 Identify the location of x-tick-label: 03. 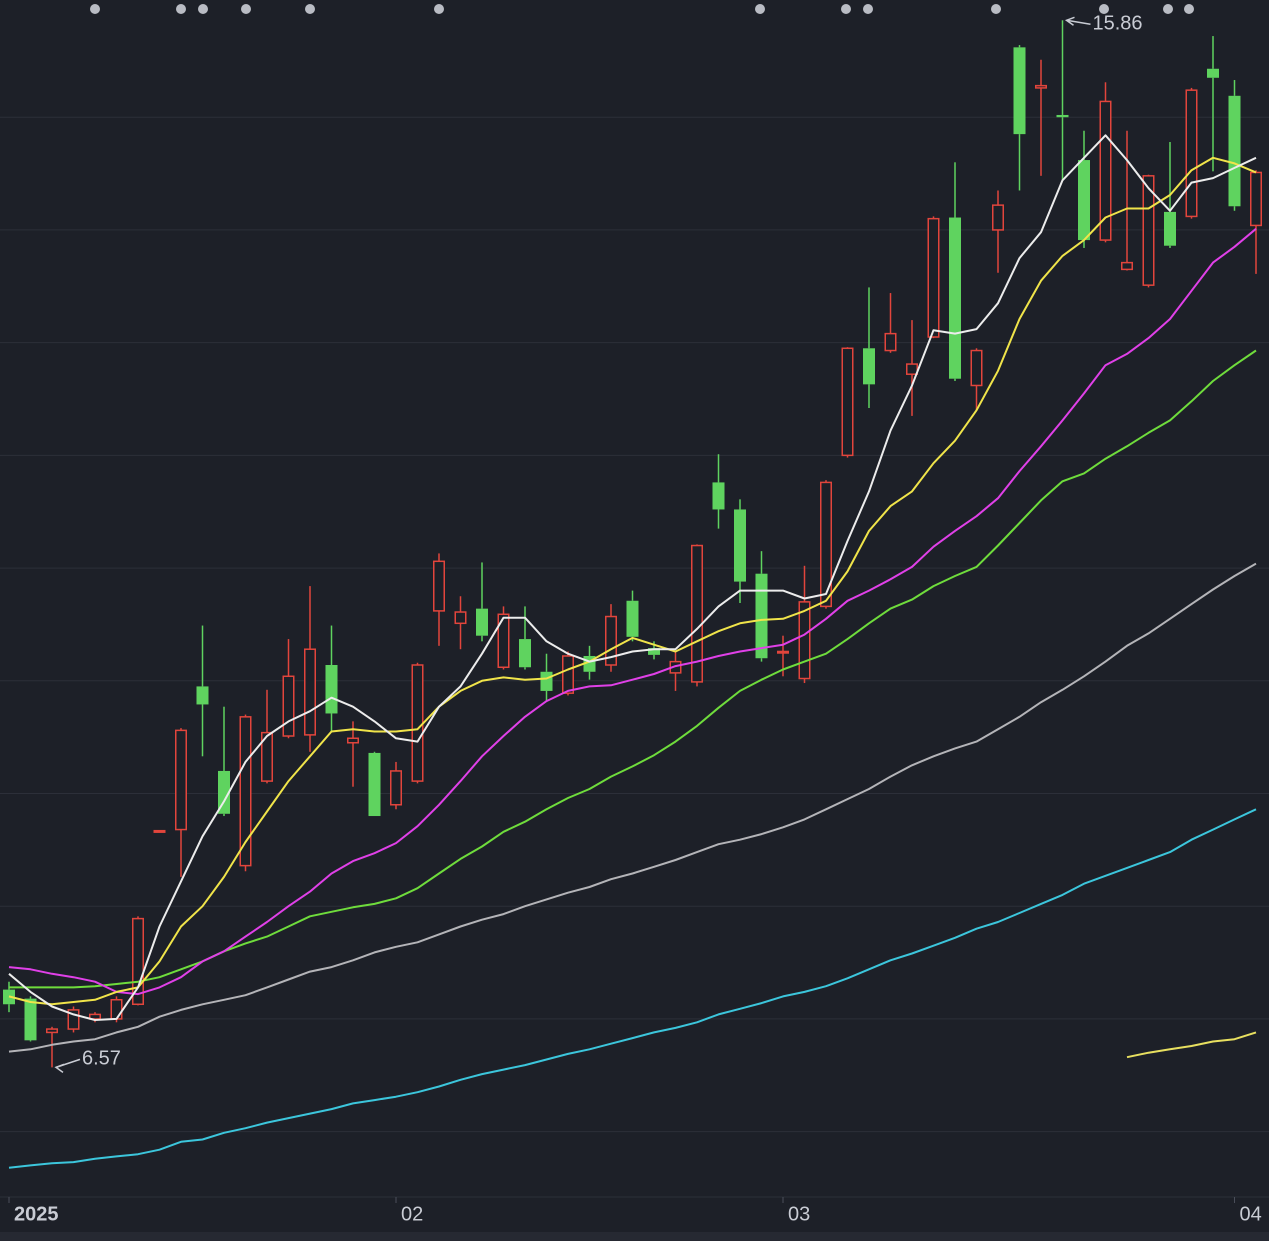
(799, 1214).